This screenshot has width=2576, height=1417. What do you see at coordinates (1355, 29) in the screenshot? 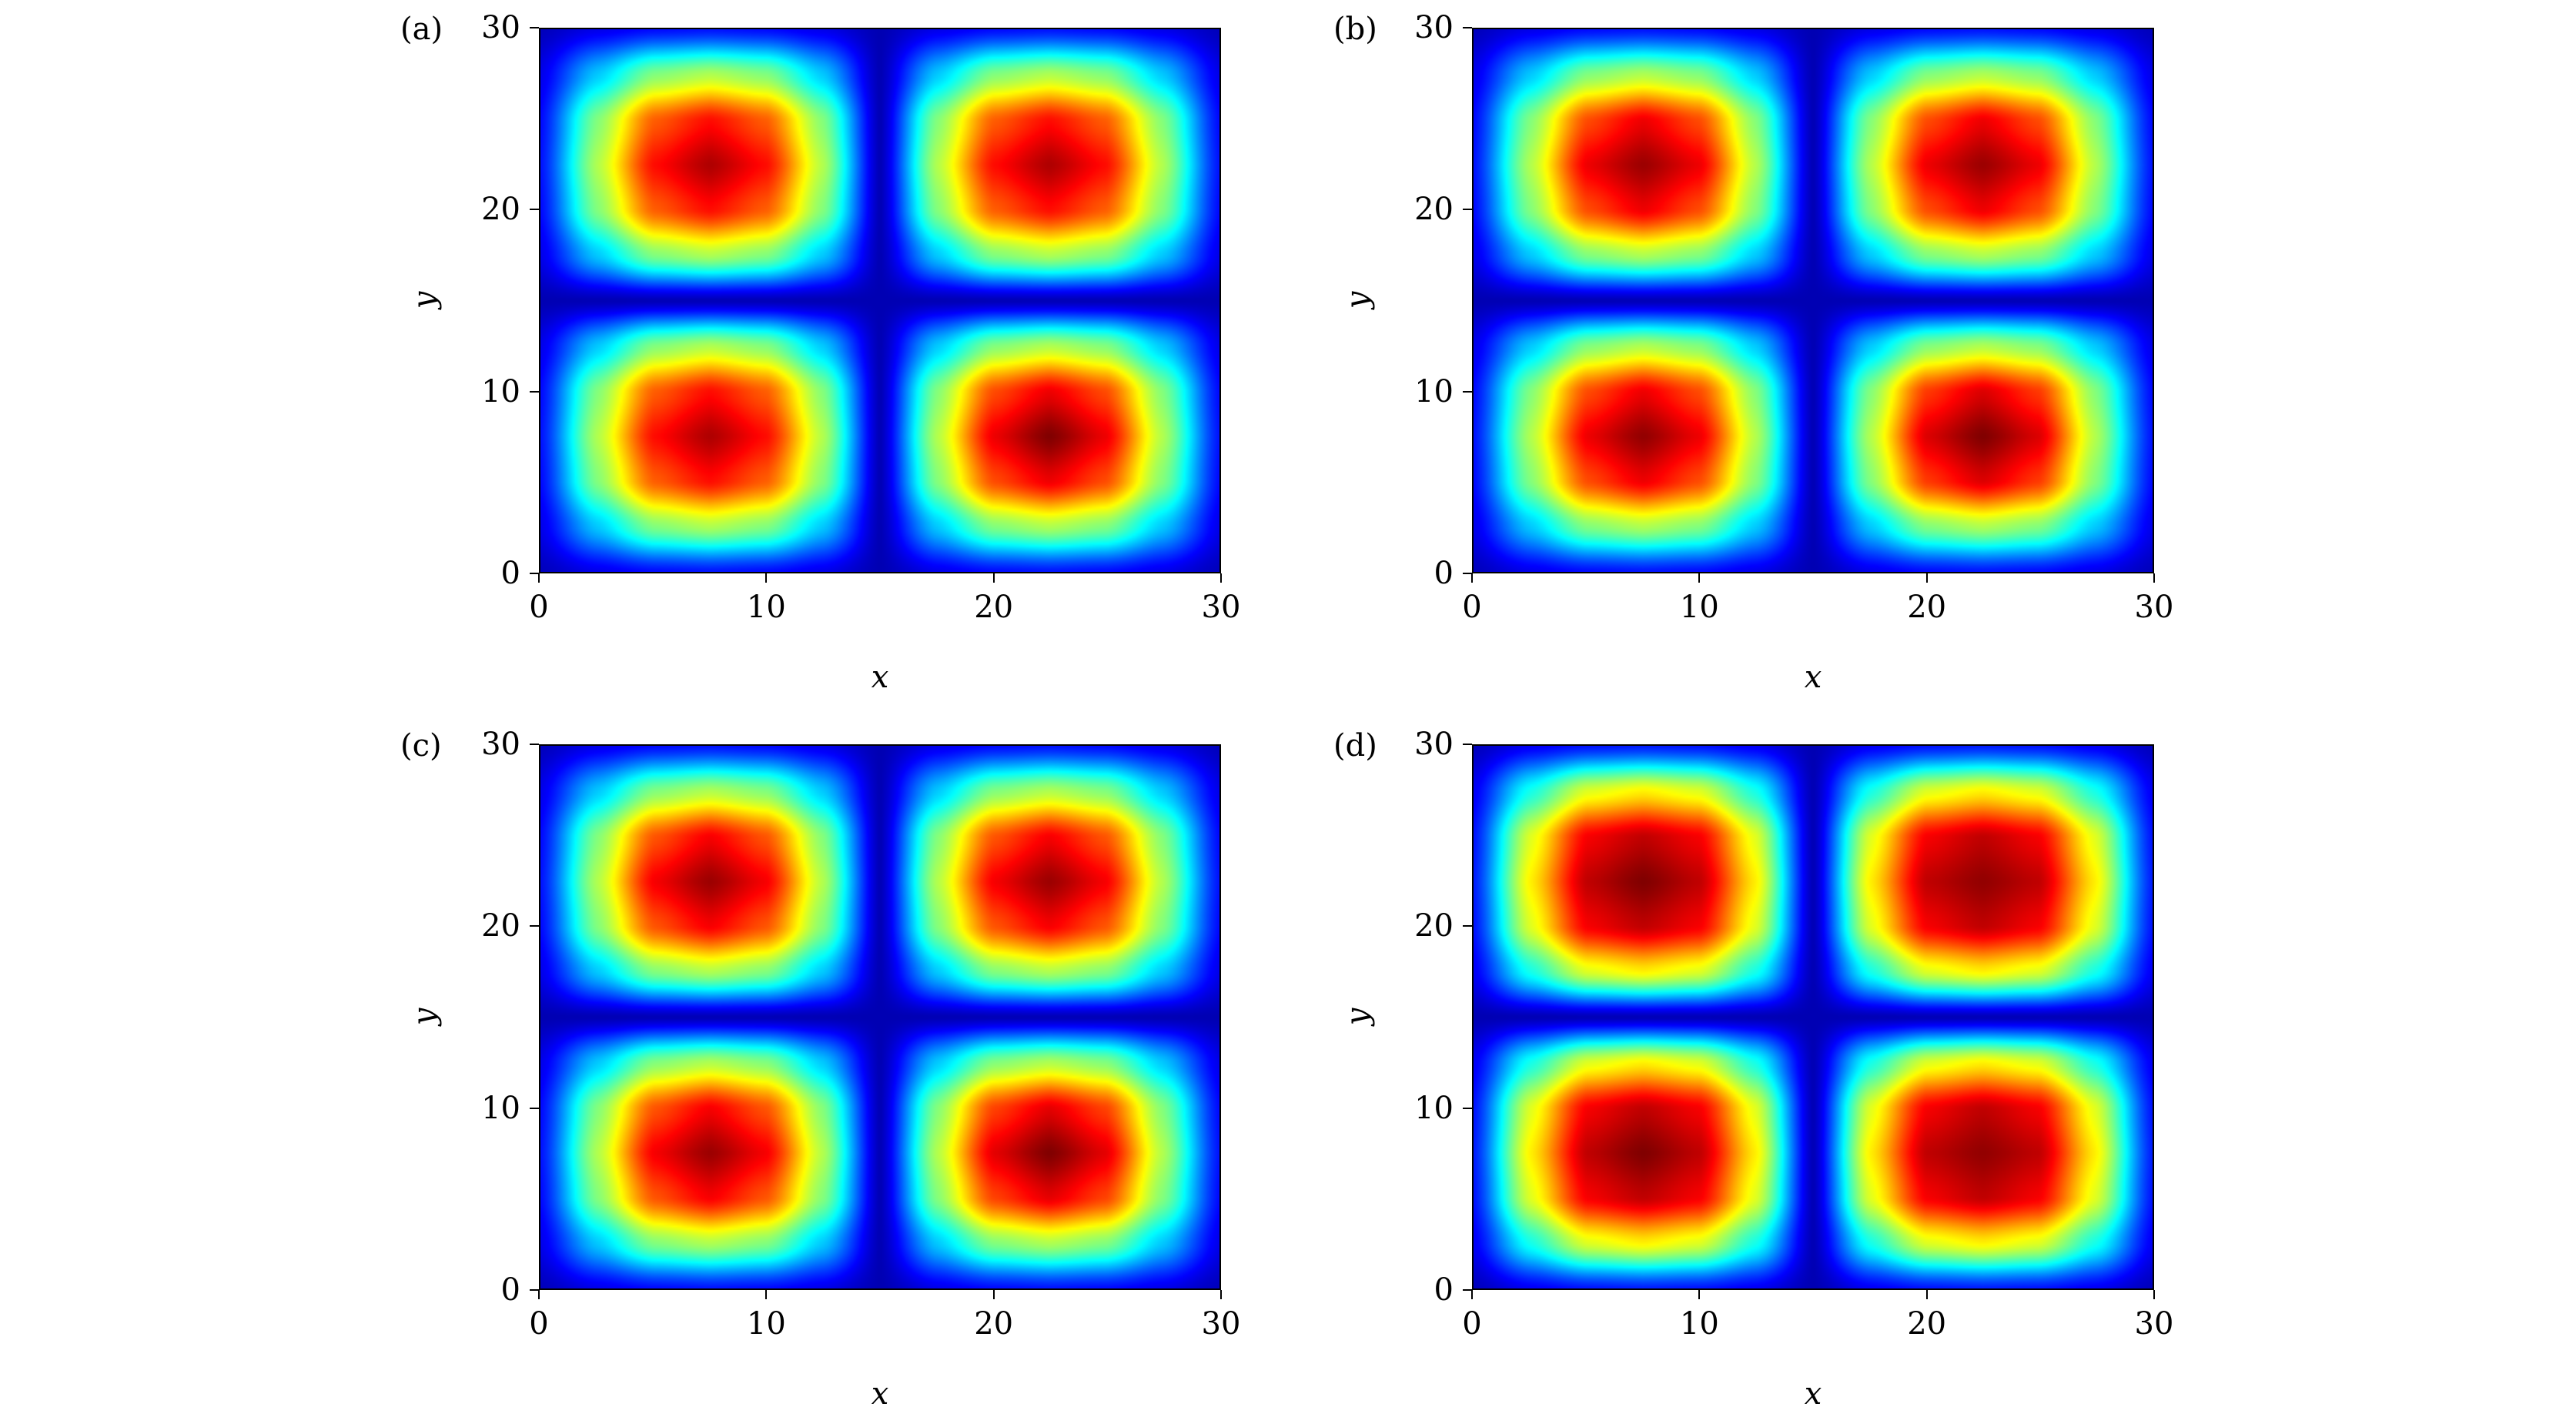
I see `panel-label: (b)` at bounding box center [1355, 29].